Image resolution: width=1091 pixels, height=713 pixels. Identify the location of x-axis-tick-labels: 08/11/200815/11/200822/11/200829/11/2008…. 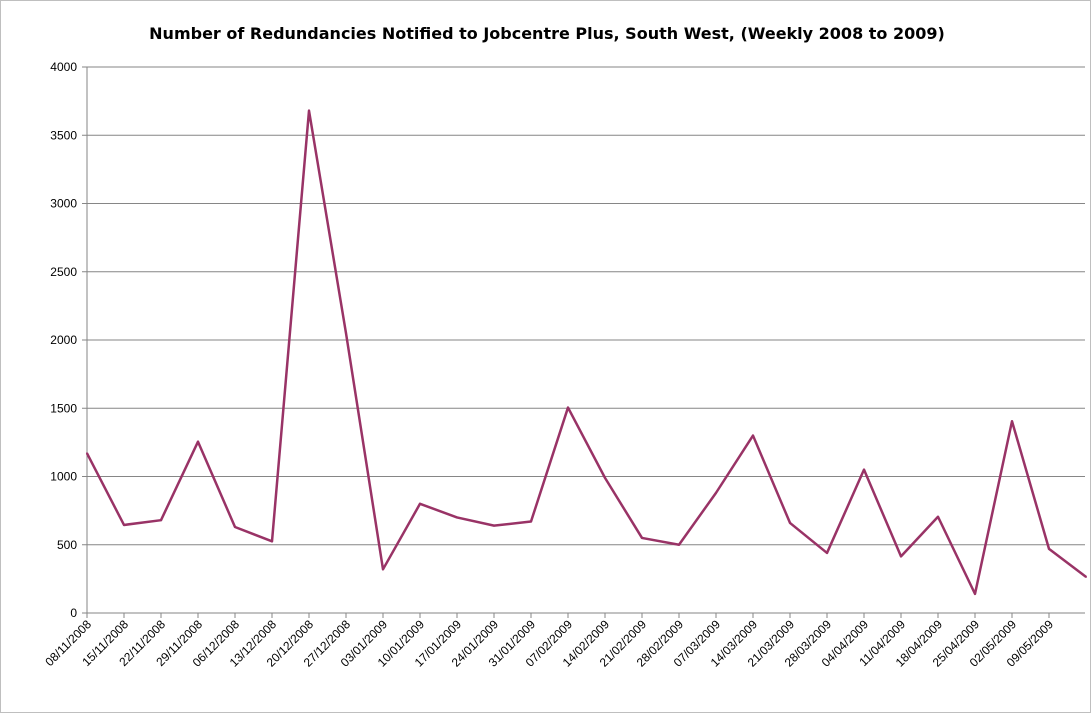
(549, 643).